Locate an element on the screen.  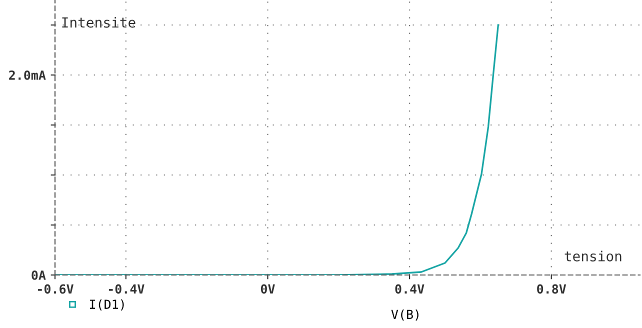
y-tick-label: 2.0mA is located at coordinates (27, 75).